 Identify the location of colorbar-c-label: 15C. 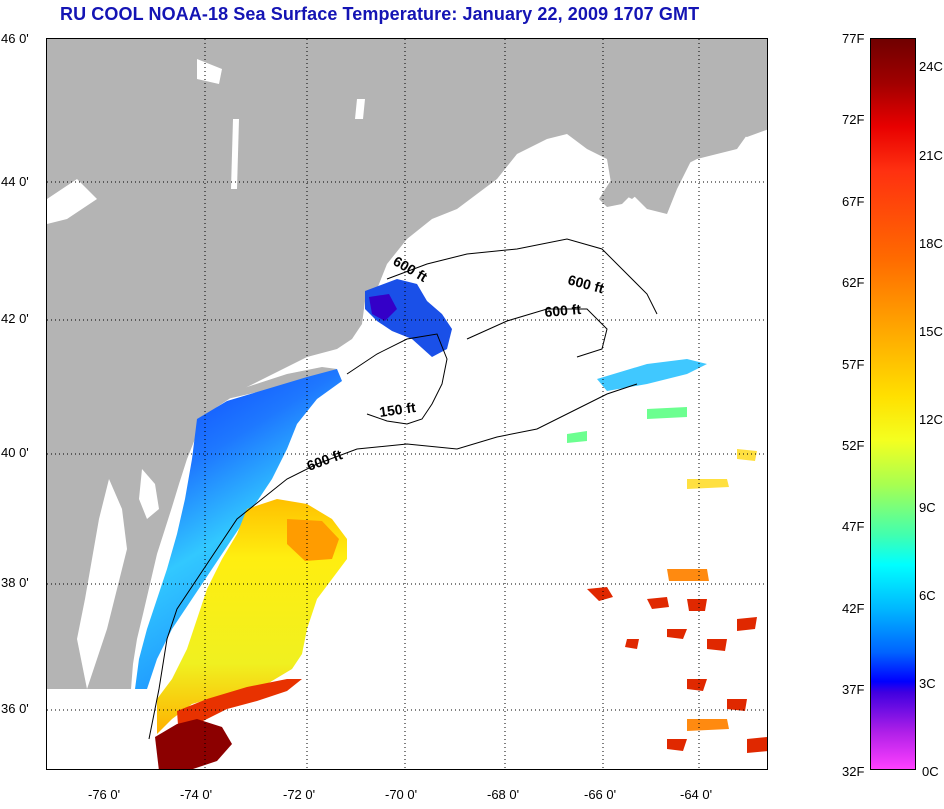
(931, 331).